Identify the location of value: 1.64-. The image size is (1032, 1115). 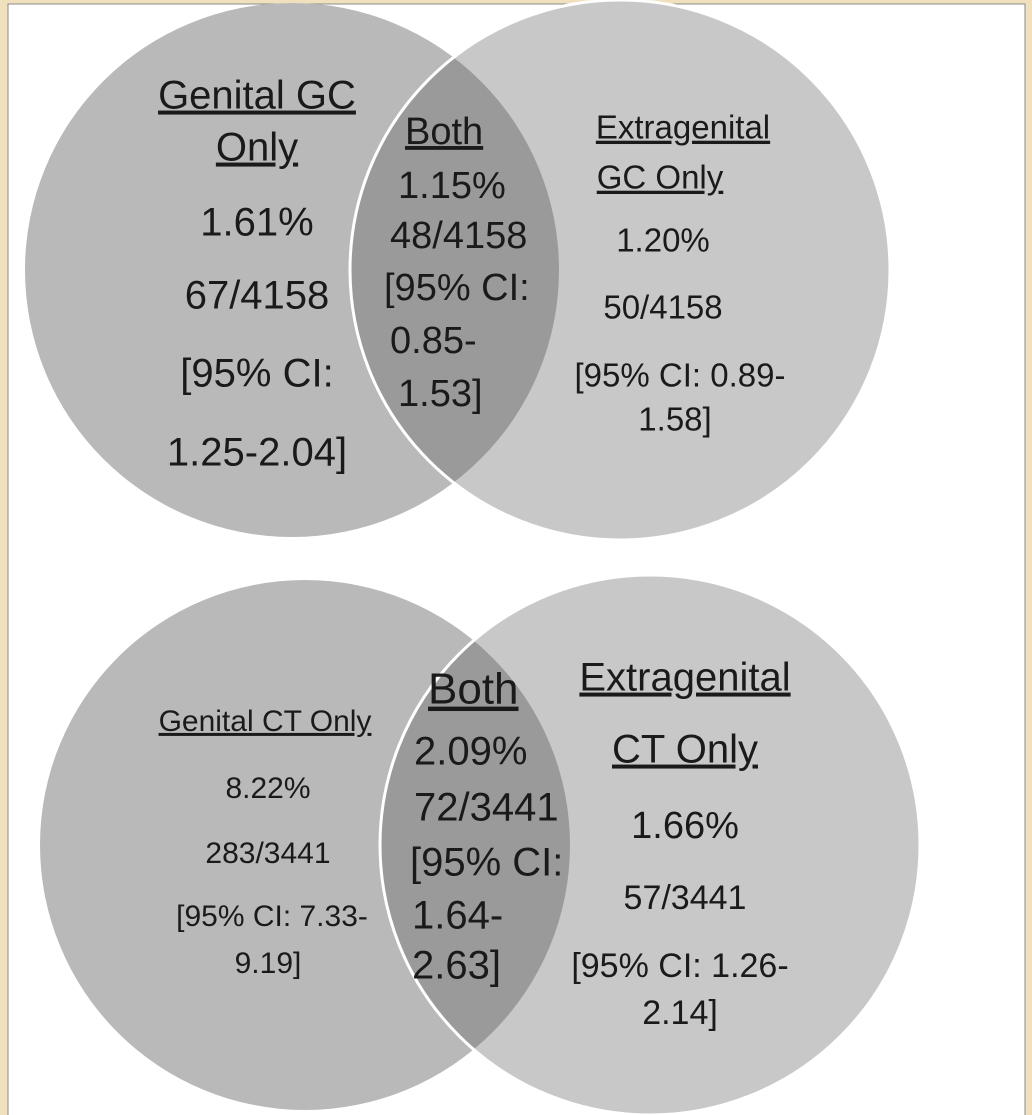
(457, 916).